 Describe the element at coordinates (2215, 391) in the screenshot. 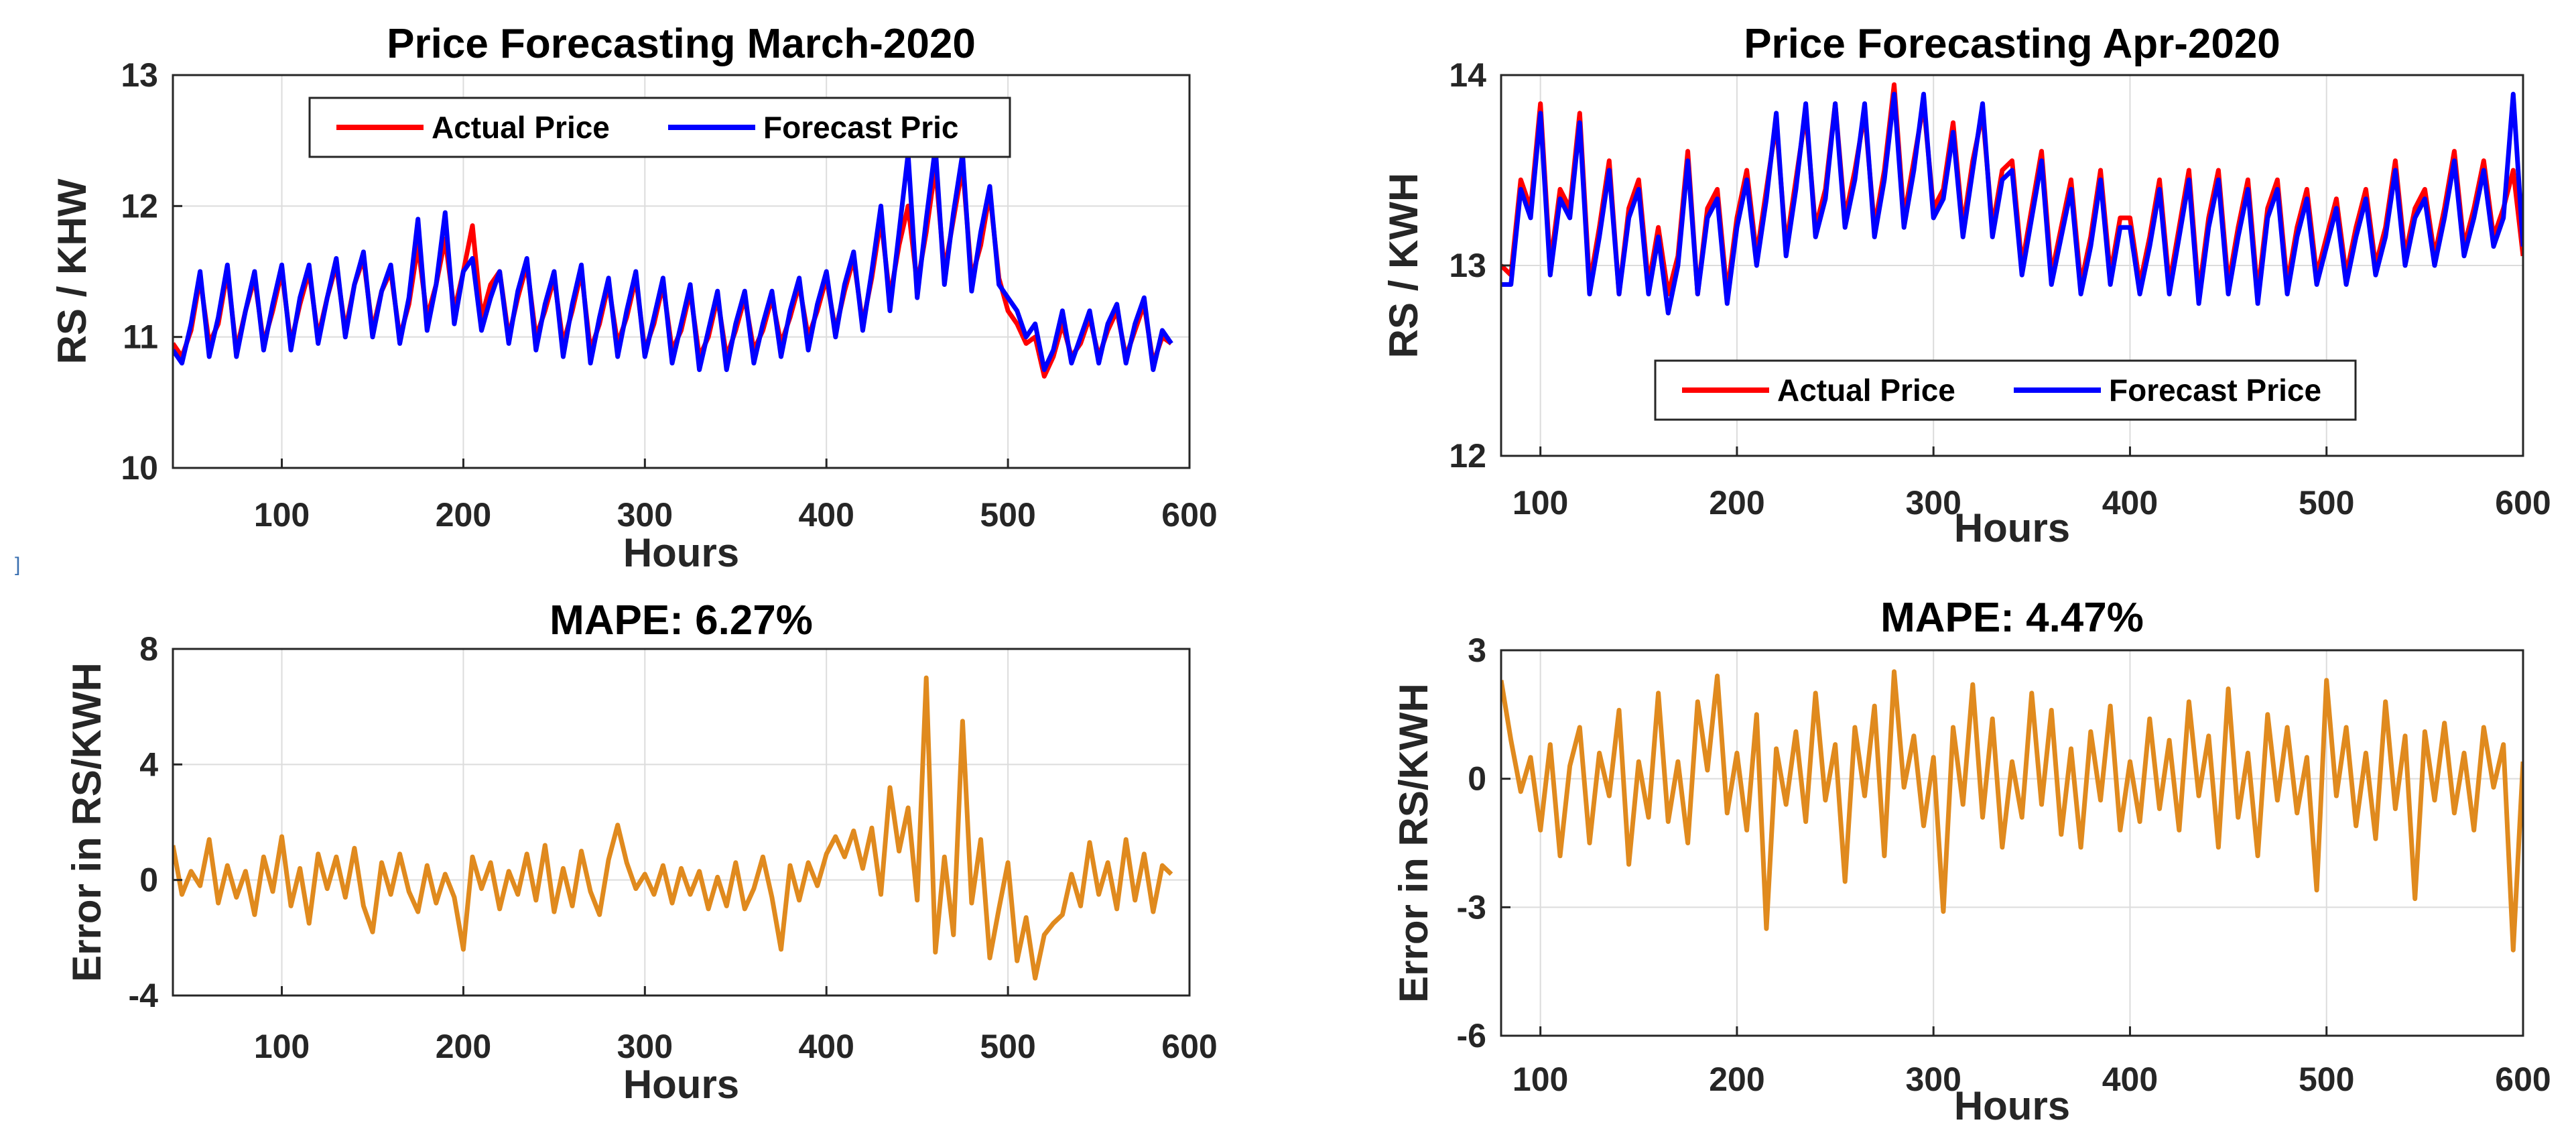

I see `legend-label: Forecast Price` at that location.